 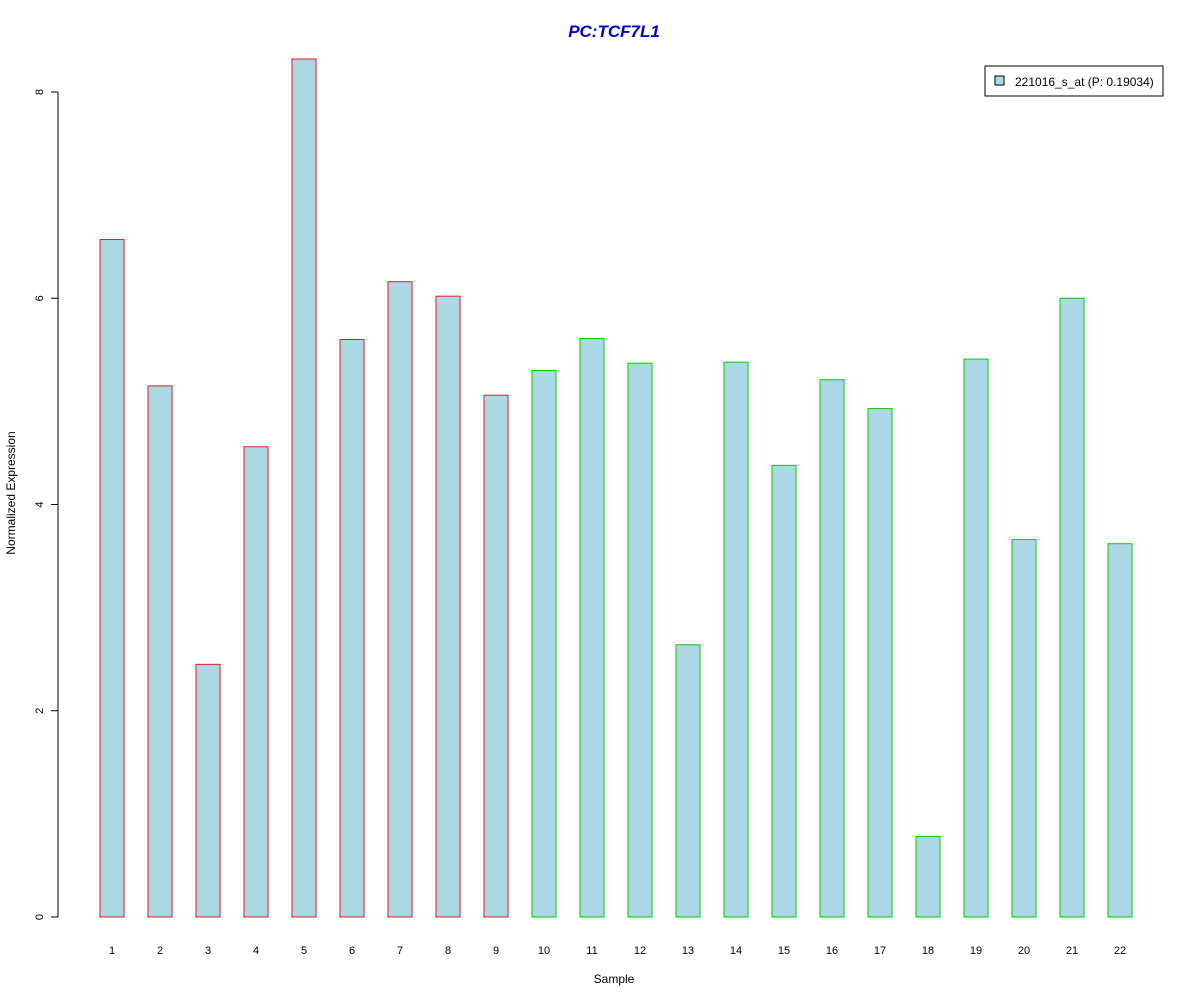 I want to click on x-tick-label: 9, so click(x=496, y=951).